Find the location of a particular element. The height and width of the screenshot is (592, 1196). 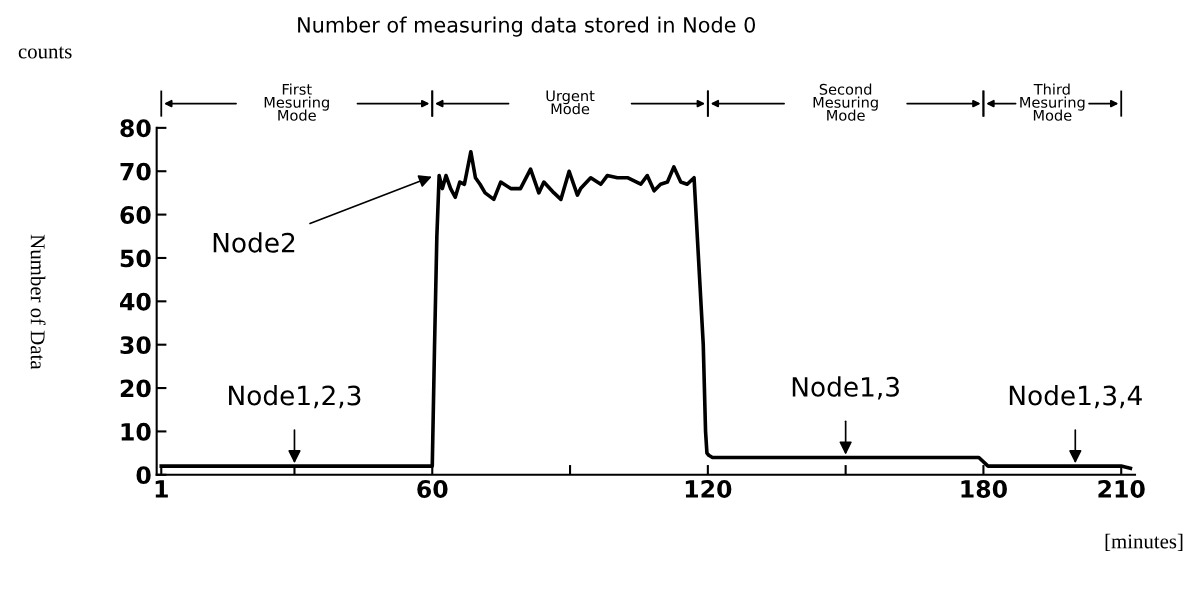

x-tick-label: 210 is located at coordinates (1121, 489).